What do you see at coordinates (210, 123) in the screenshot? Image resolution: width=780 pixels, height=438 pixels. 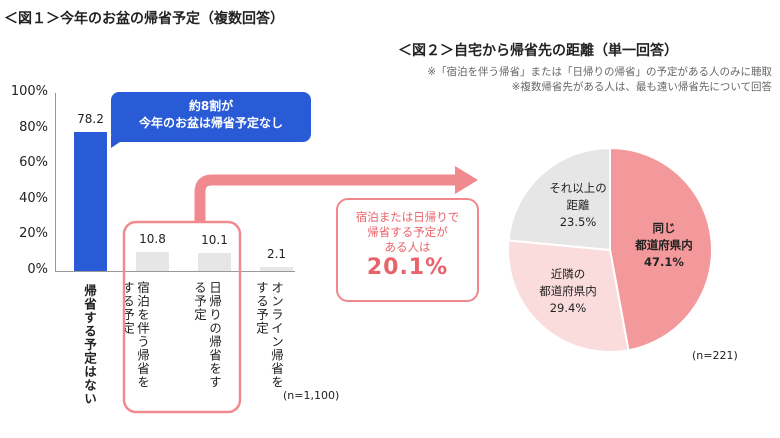 I see `bubble-line-2: 今年のお盆は帰省予定なし` at bounding box center [210, 123].